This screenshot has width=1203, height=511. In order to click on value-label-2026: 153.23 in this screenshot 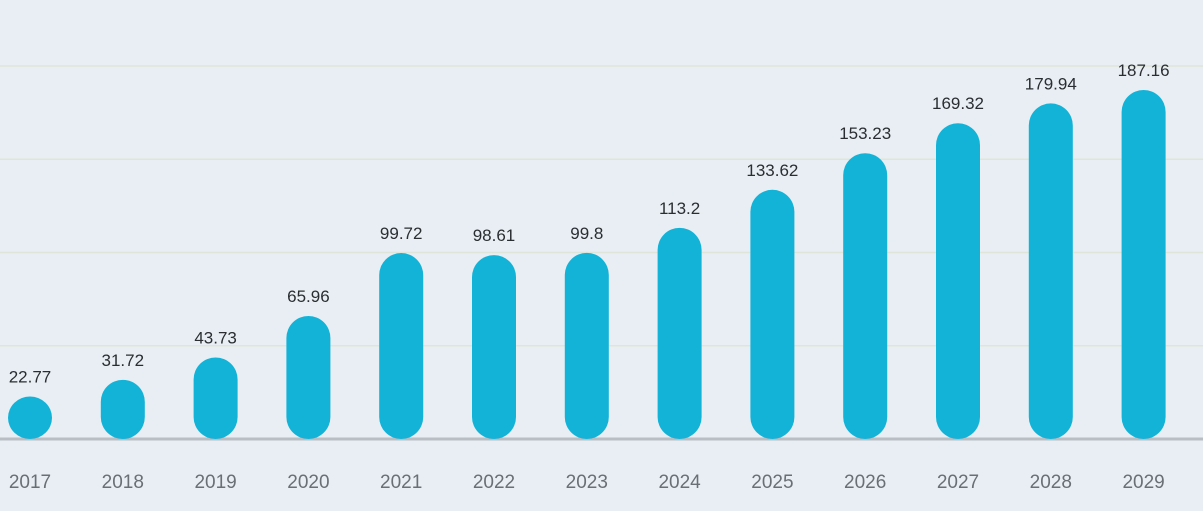, I will do `click(865, 133)`.